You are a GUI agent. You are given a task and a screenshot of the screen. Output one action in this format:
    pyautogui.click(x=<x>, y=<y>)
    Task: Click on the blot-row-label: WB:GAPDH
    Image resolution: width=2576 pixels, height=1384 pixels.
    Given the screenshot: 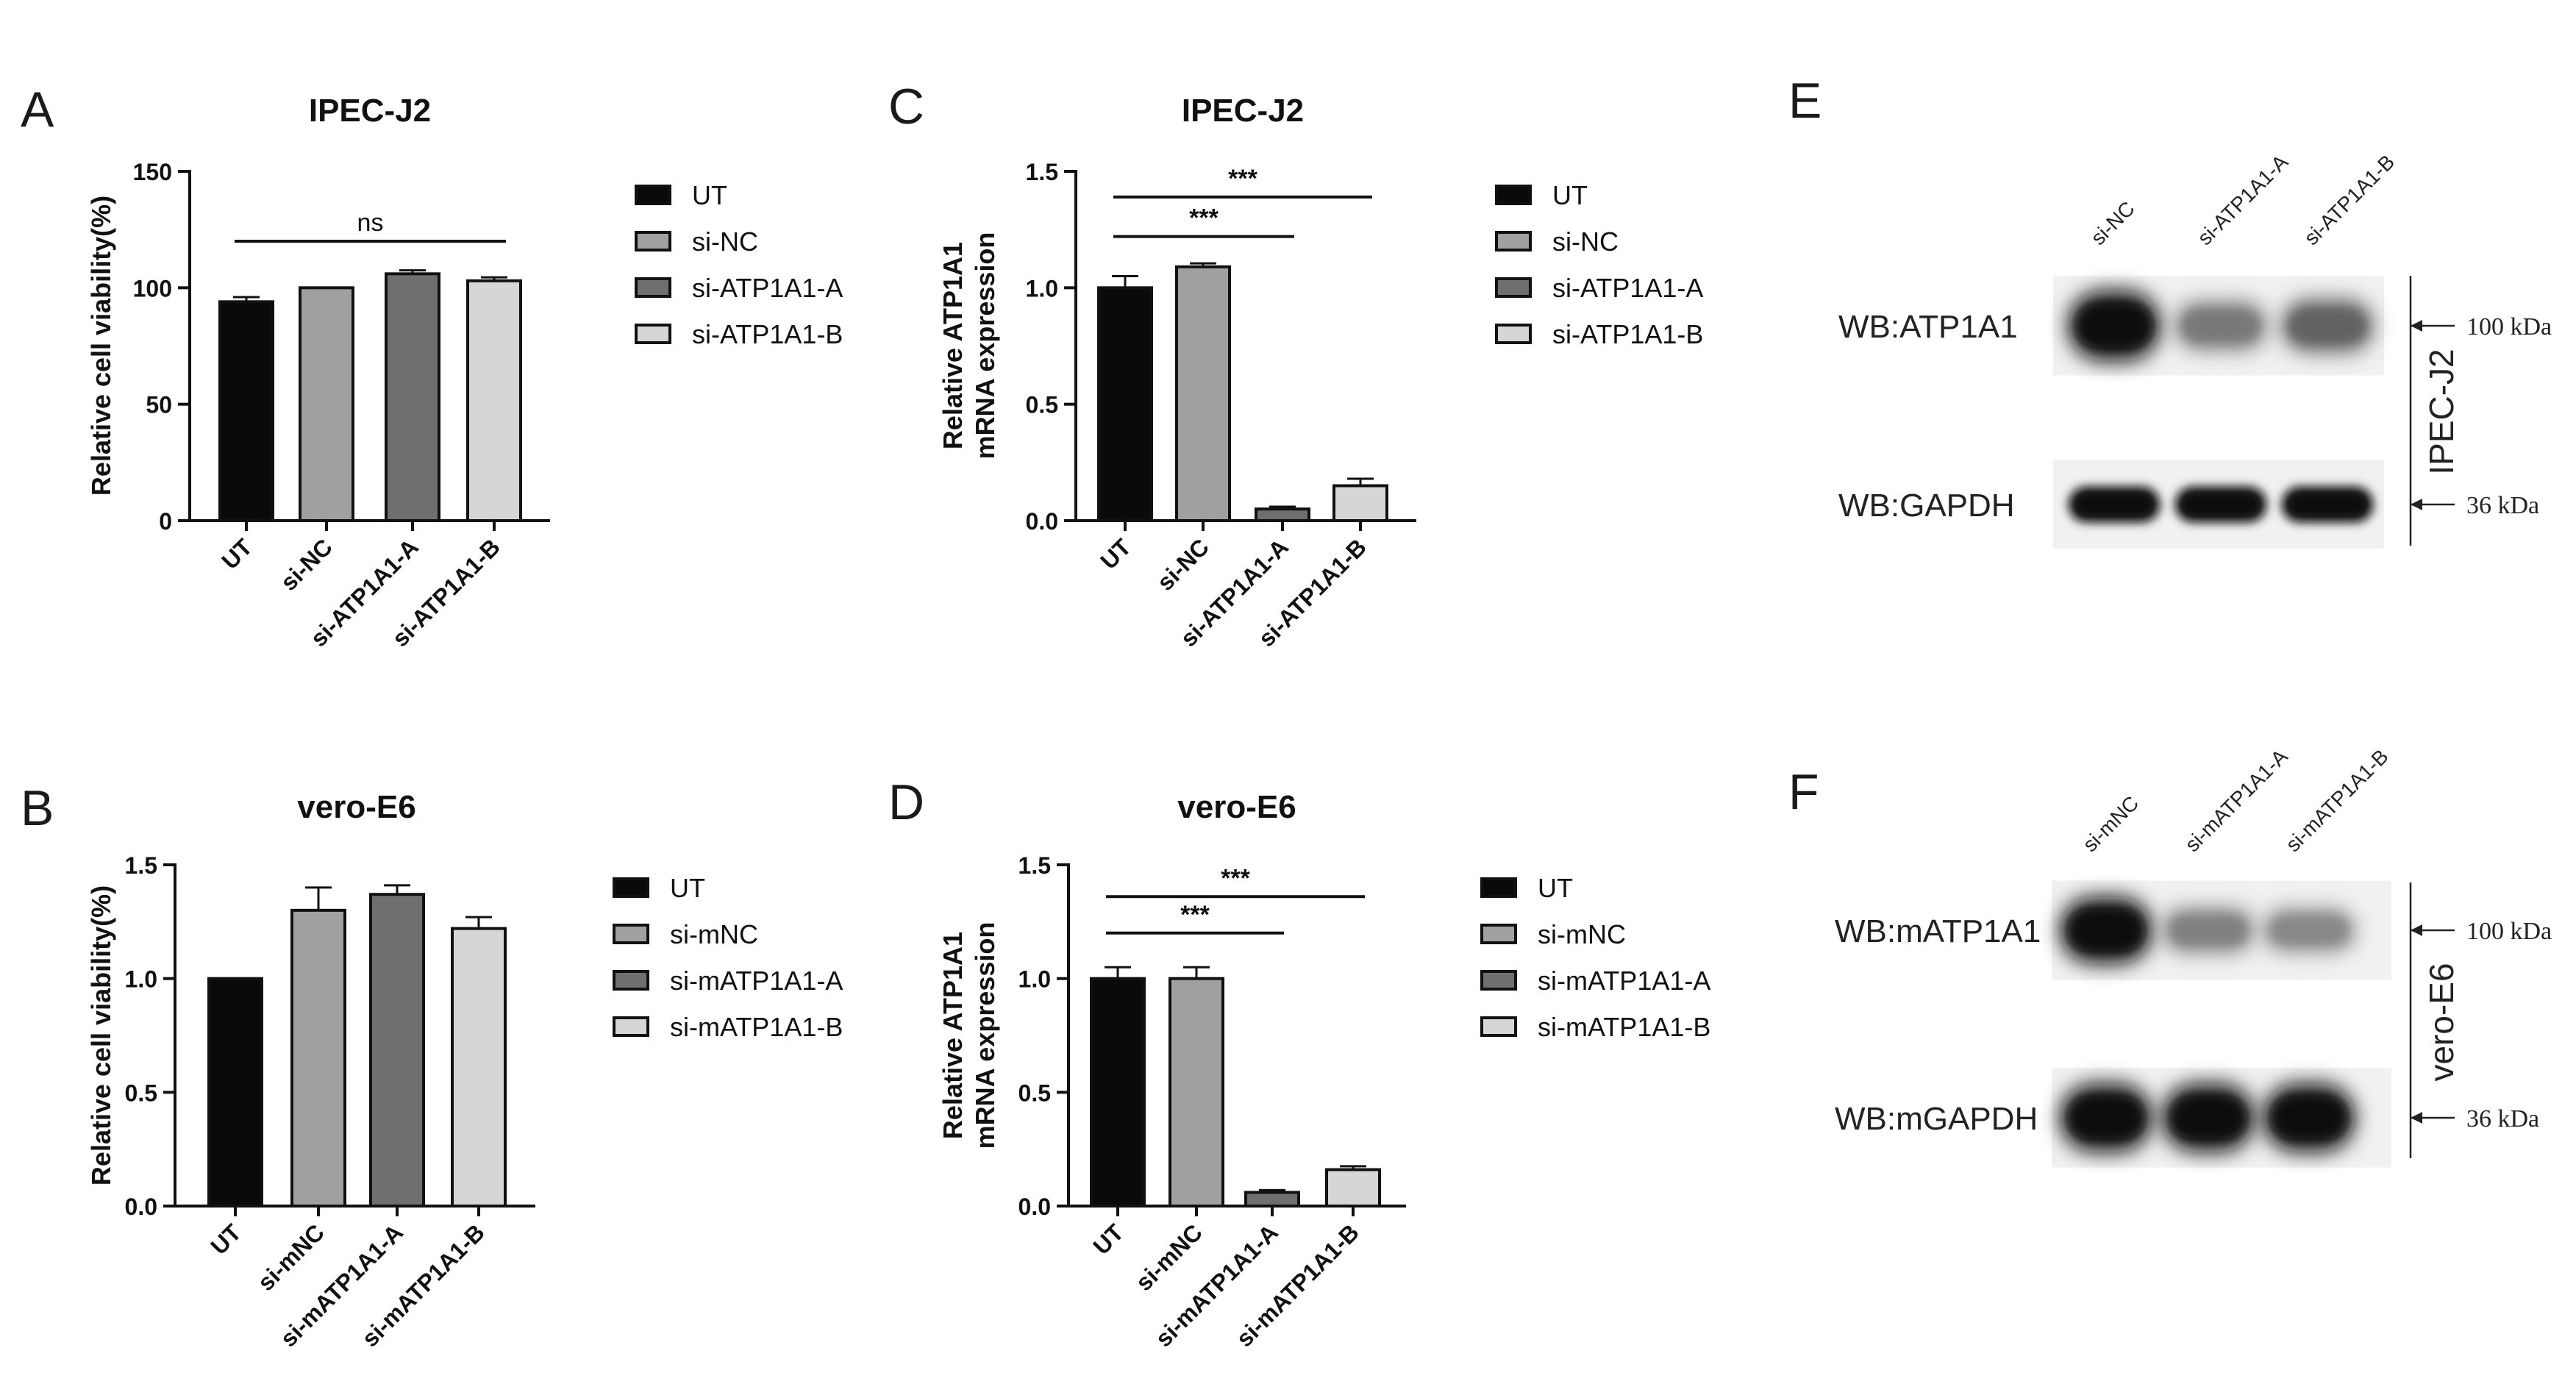 What is the action you would take?
    pyautogui.click(x=1926, y=506)
    